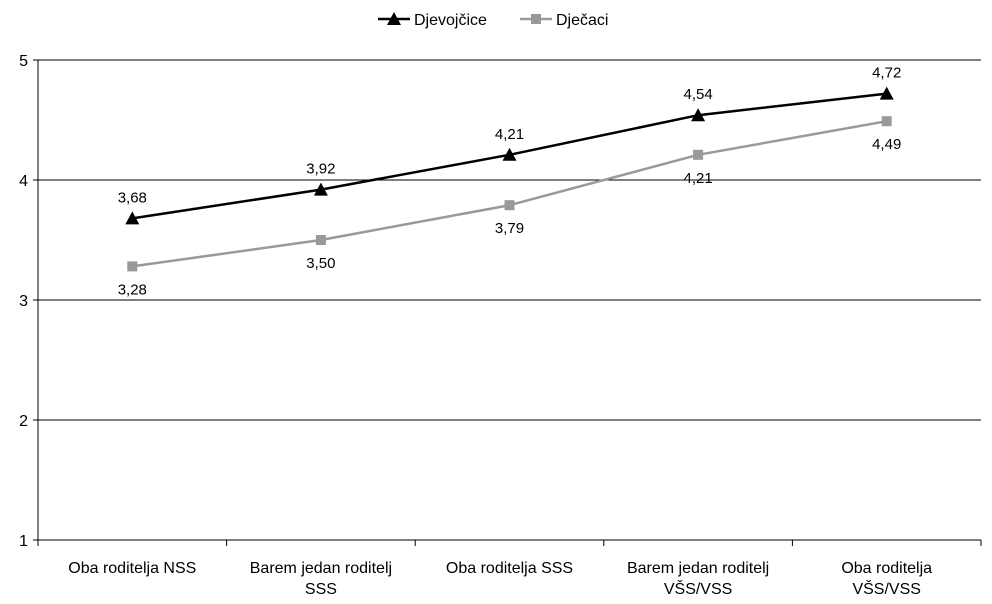 The image size is (992, 604). What do you see at coordinates (450, 20) in the screenshot?
I see `legend-label: Djevojčice` at bounding box center [450, 20].